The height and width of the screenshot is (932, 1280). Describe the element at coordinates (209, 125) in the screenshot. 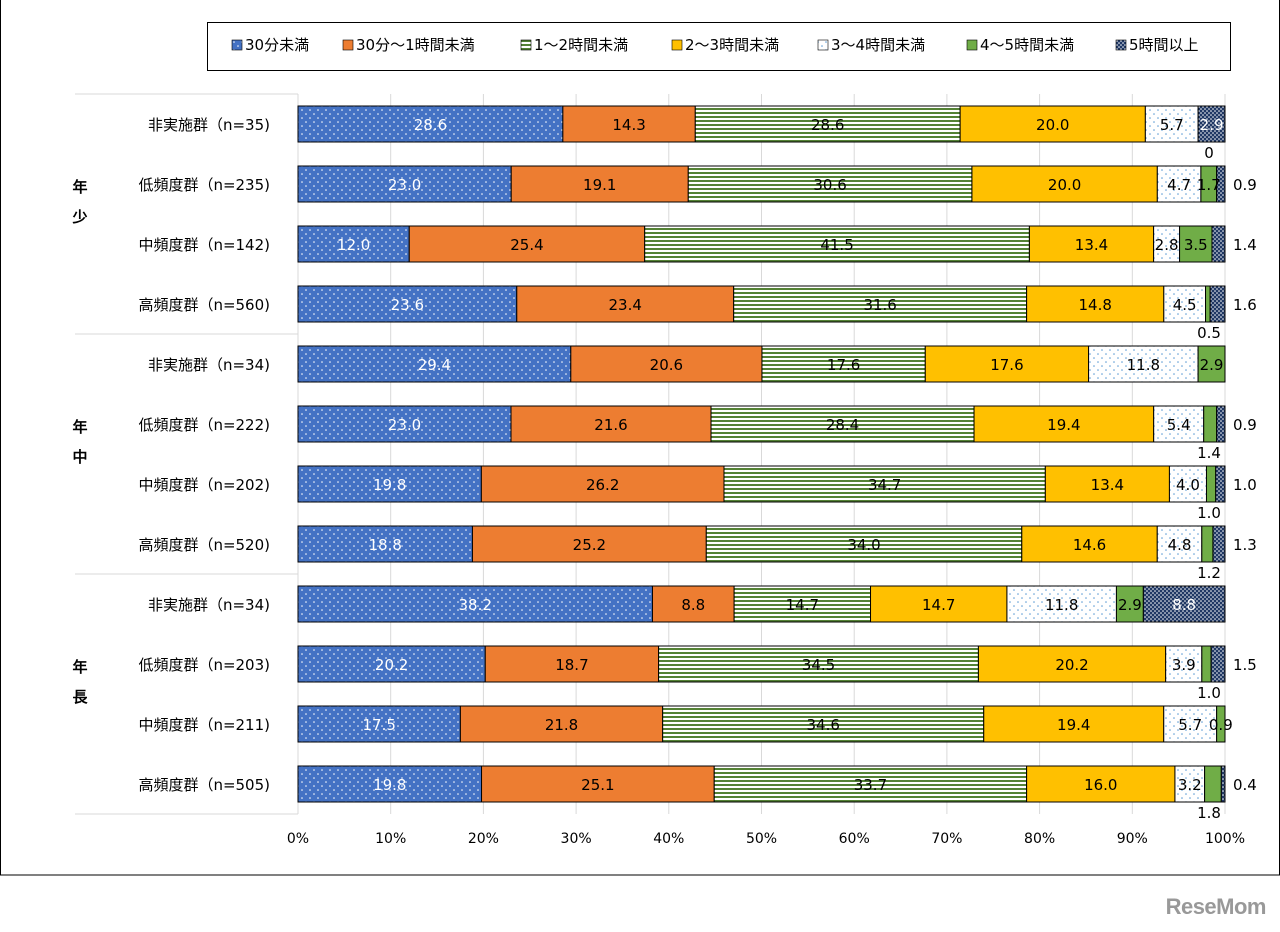

I see `row-label: 非実施群（n=35)` at that location.